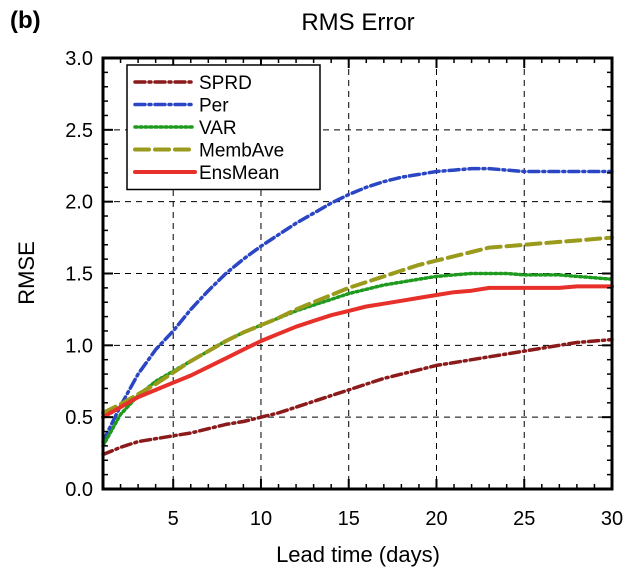 This screenshot has height=576, width=627. I want to click on y-tick-label: 0.0, so click(79, 490).